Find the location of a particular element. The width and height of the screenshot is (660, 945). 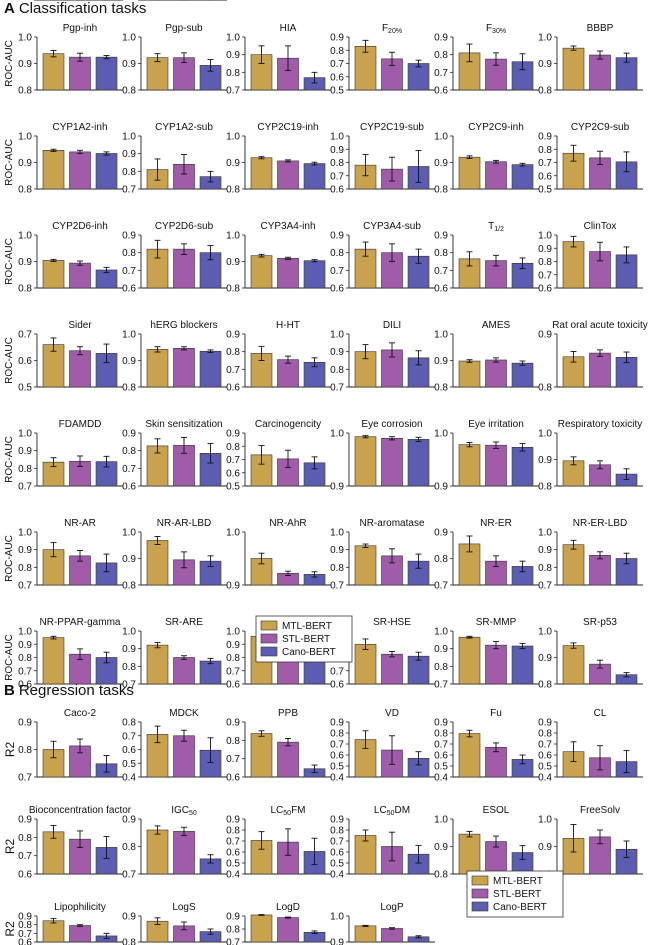

subplot-25: 0.7 0.8 0.9 1.0 FDAMDD ROC-AUC is located at coordinates (63, 456).